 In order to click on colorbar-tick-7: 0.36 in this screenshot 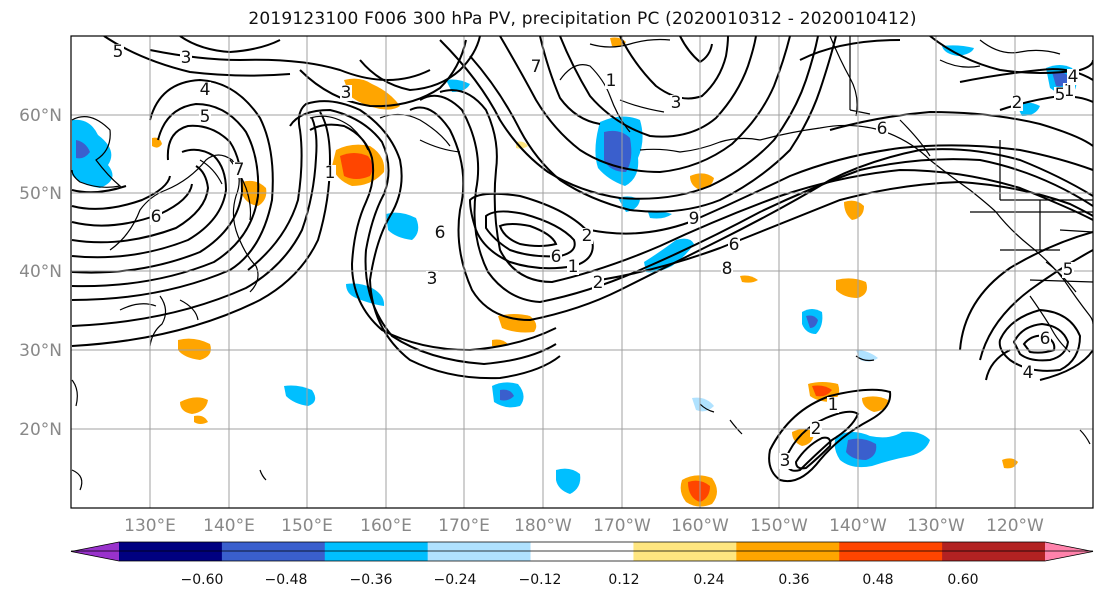, I will do `click(793, 580)`.